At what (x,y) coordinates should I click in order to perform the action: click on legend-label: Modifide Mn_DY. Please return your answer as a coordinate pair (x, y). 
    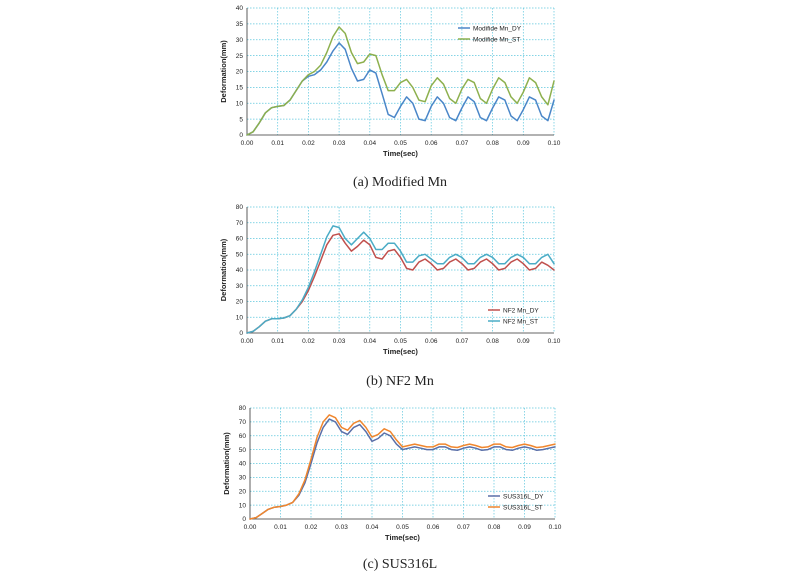
    Looking at the image, I should click on (497, 28).